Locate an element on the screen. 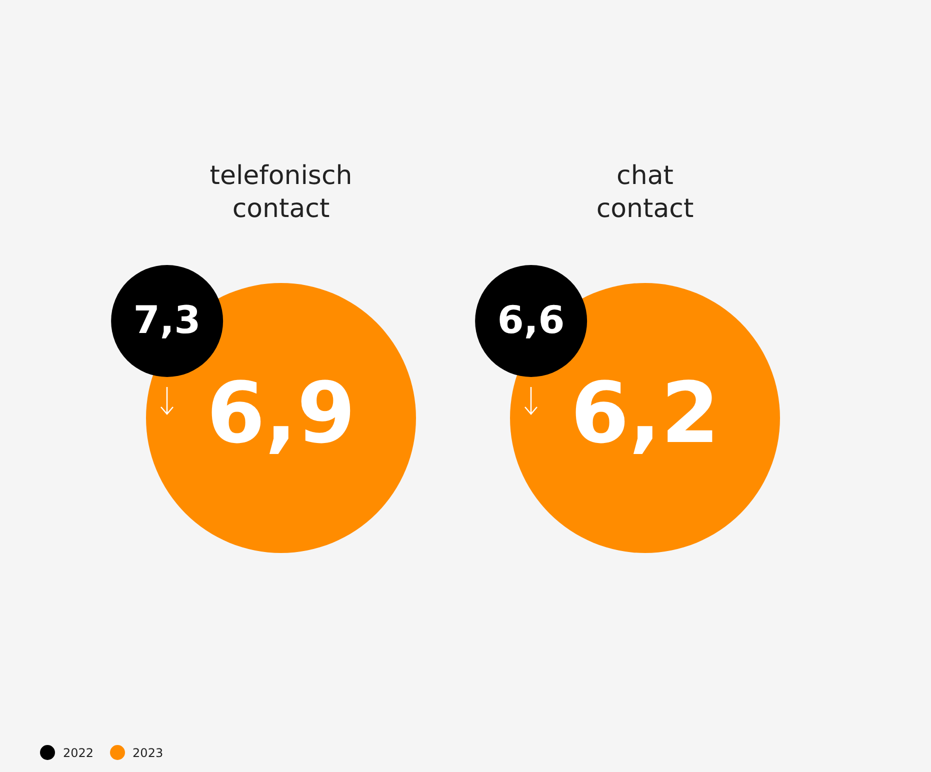  category-label: chat contact is located at coordinates (645, 192).